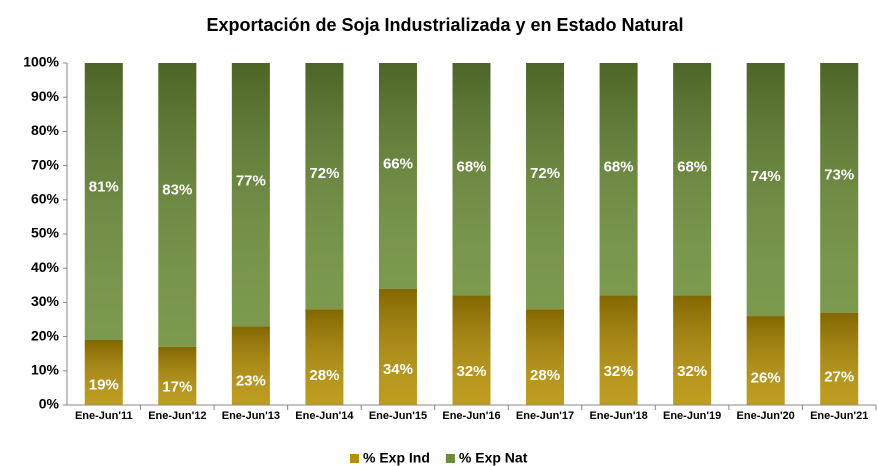 Image resolution: width=878 pixels, height=466 pixels. What do you see at coordinates (396, 458) in the screenshot?
I see `legend-label: % Exp Ind` at bounding box center [396, 458].